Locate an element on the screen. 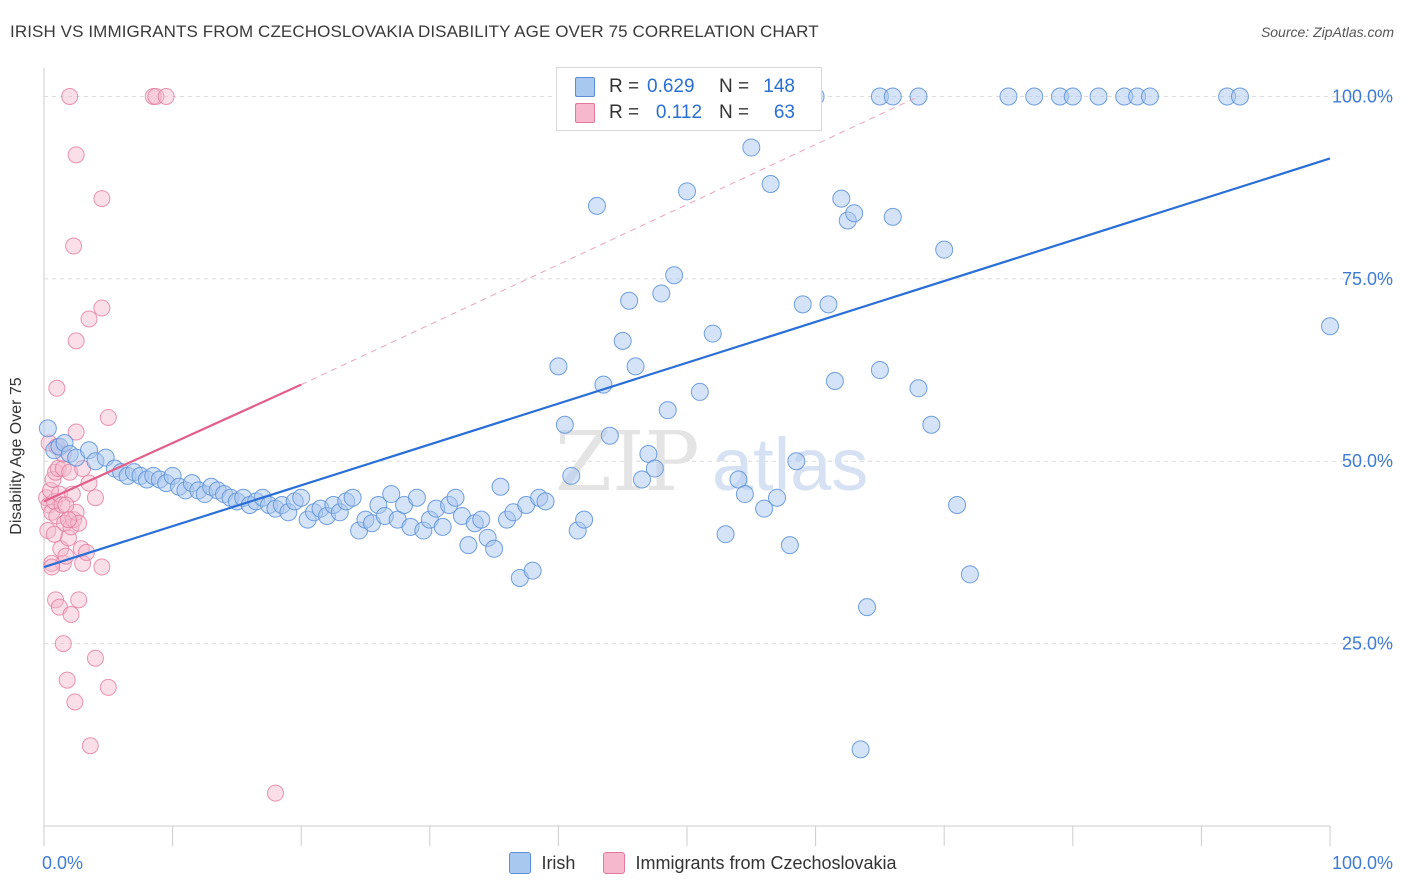 This screenshot has height=892, width=1406. bottom-legend-swatch-czech is located at coordinates (614, 863).